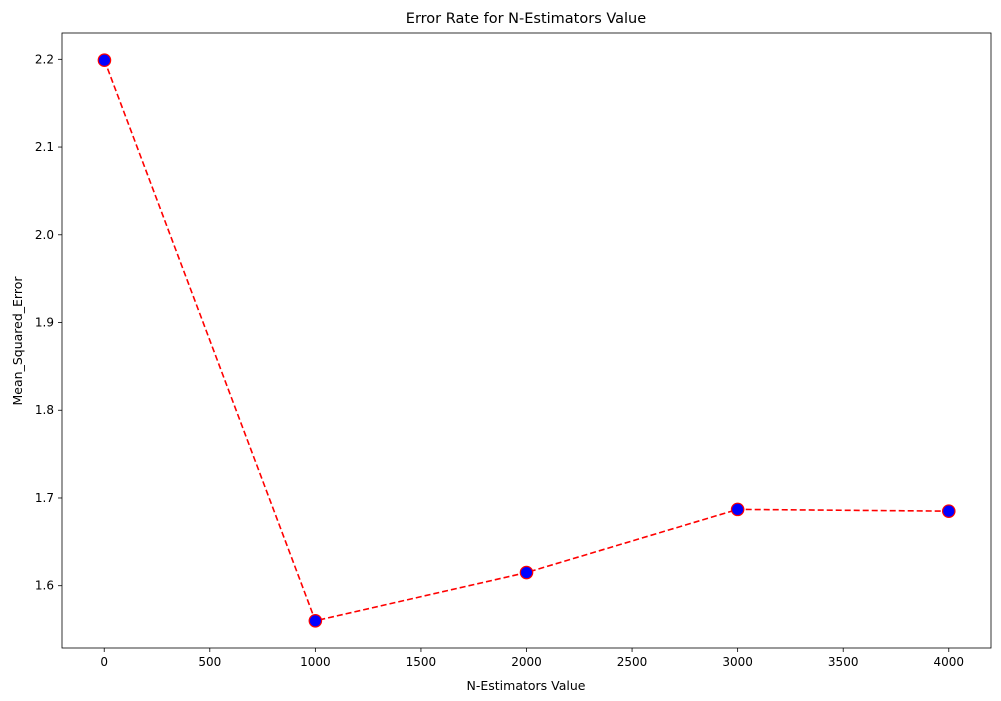 The image size is (1001, 701). I want to click on y-tick-label: 2.1, so click(44, 147).